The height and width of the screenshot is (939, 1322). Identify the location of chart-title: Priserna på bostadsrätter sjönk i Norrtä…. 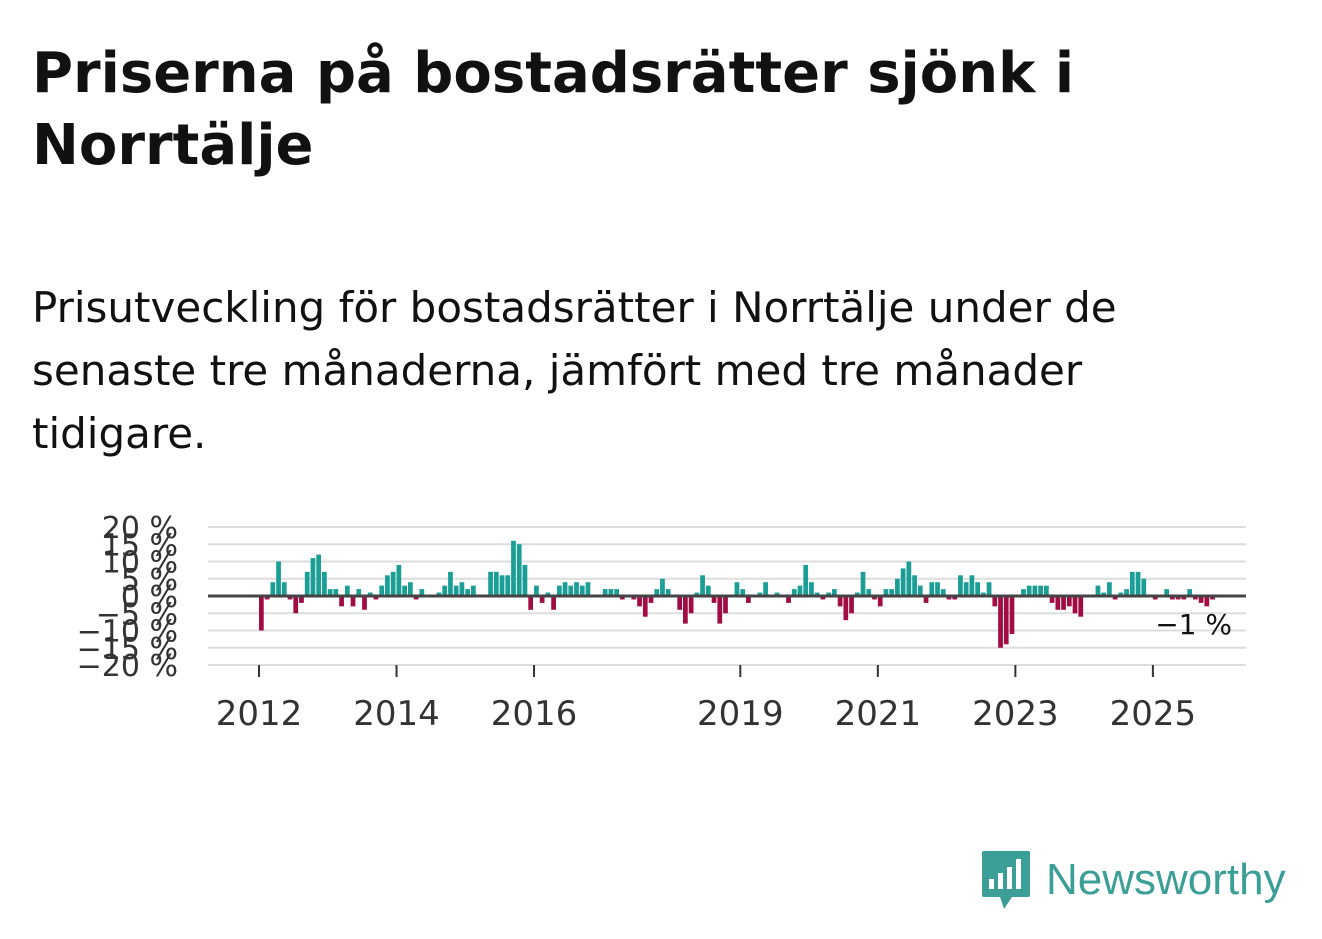
(553, 109).